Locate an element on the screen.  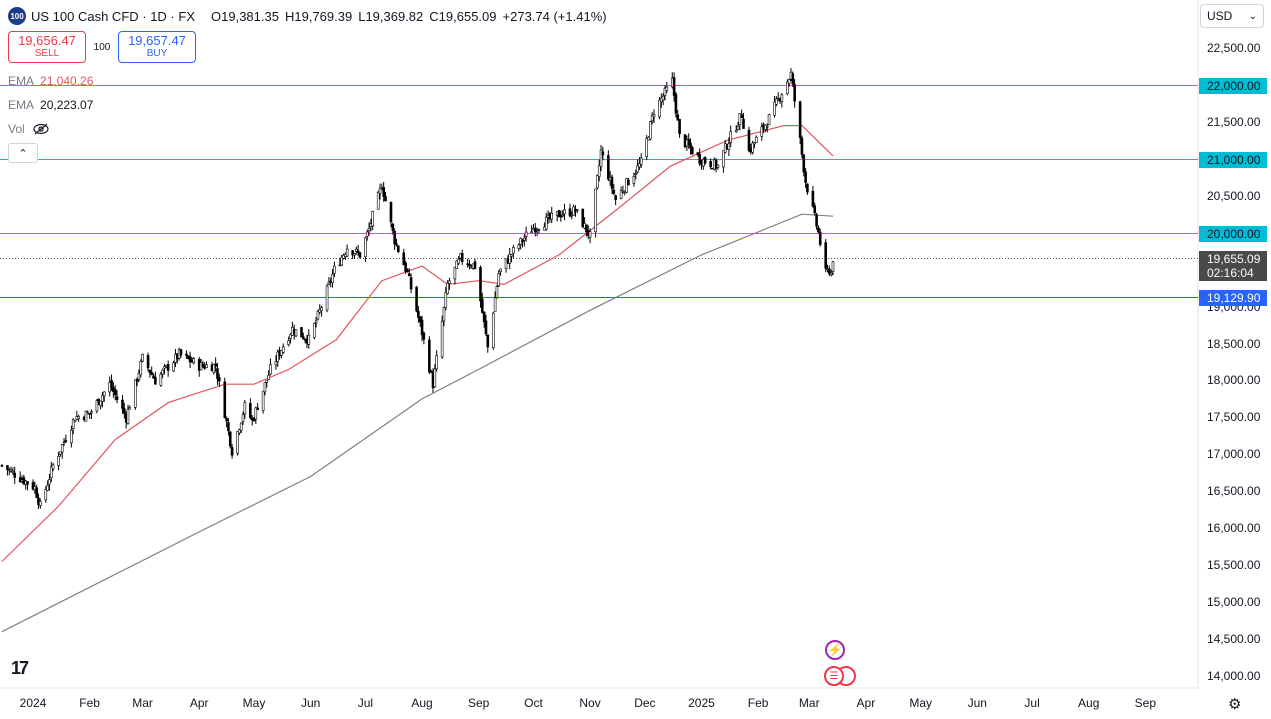
tradingview-logo-icon: 17 is located at coordinates (20, 668).